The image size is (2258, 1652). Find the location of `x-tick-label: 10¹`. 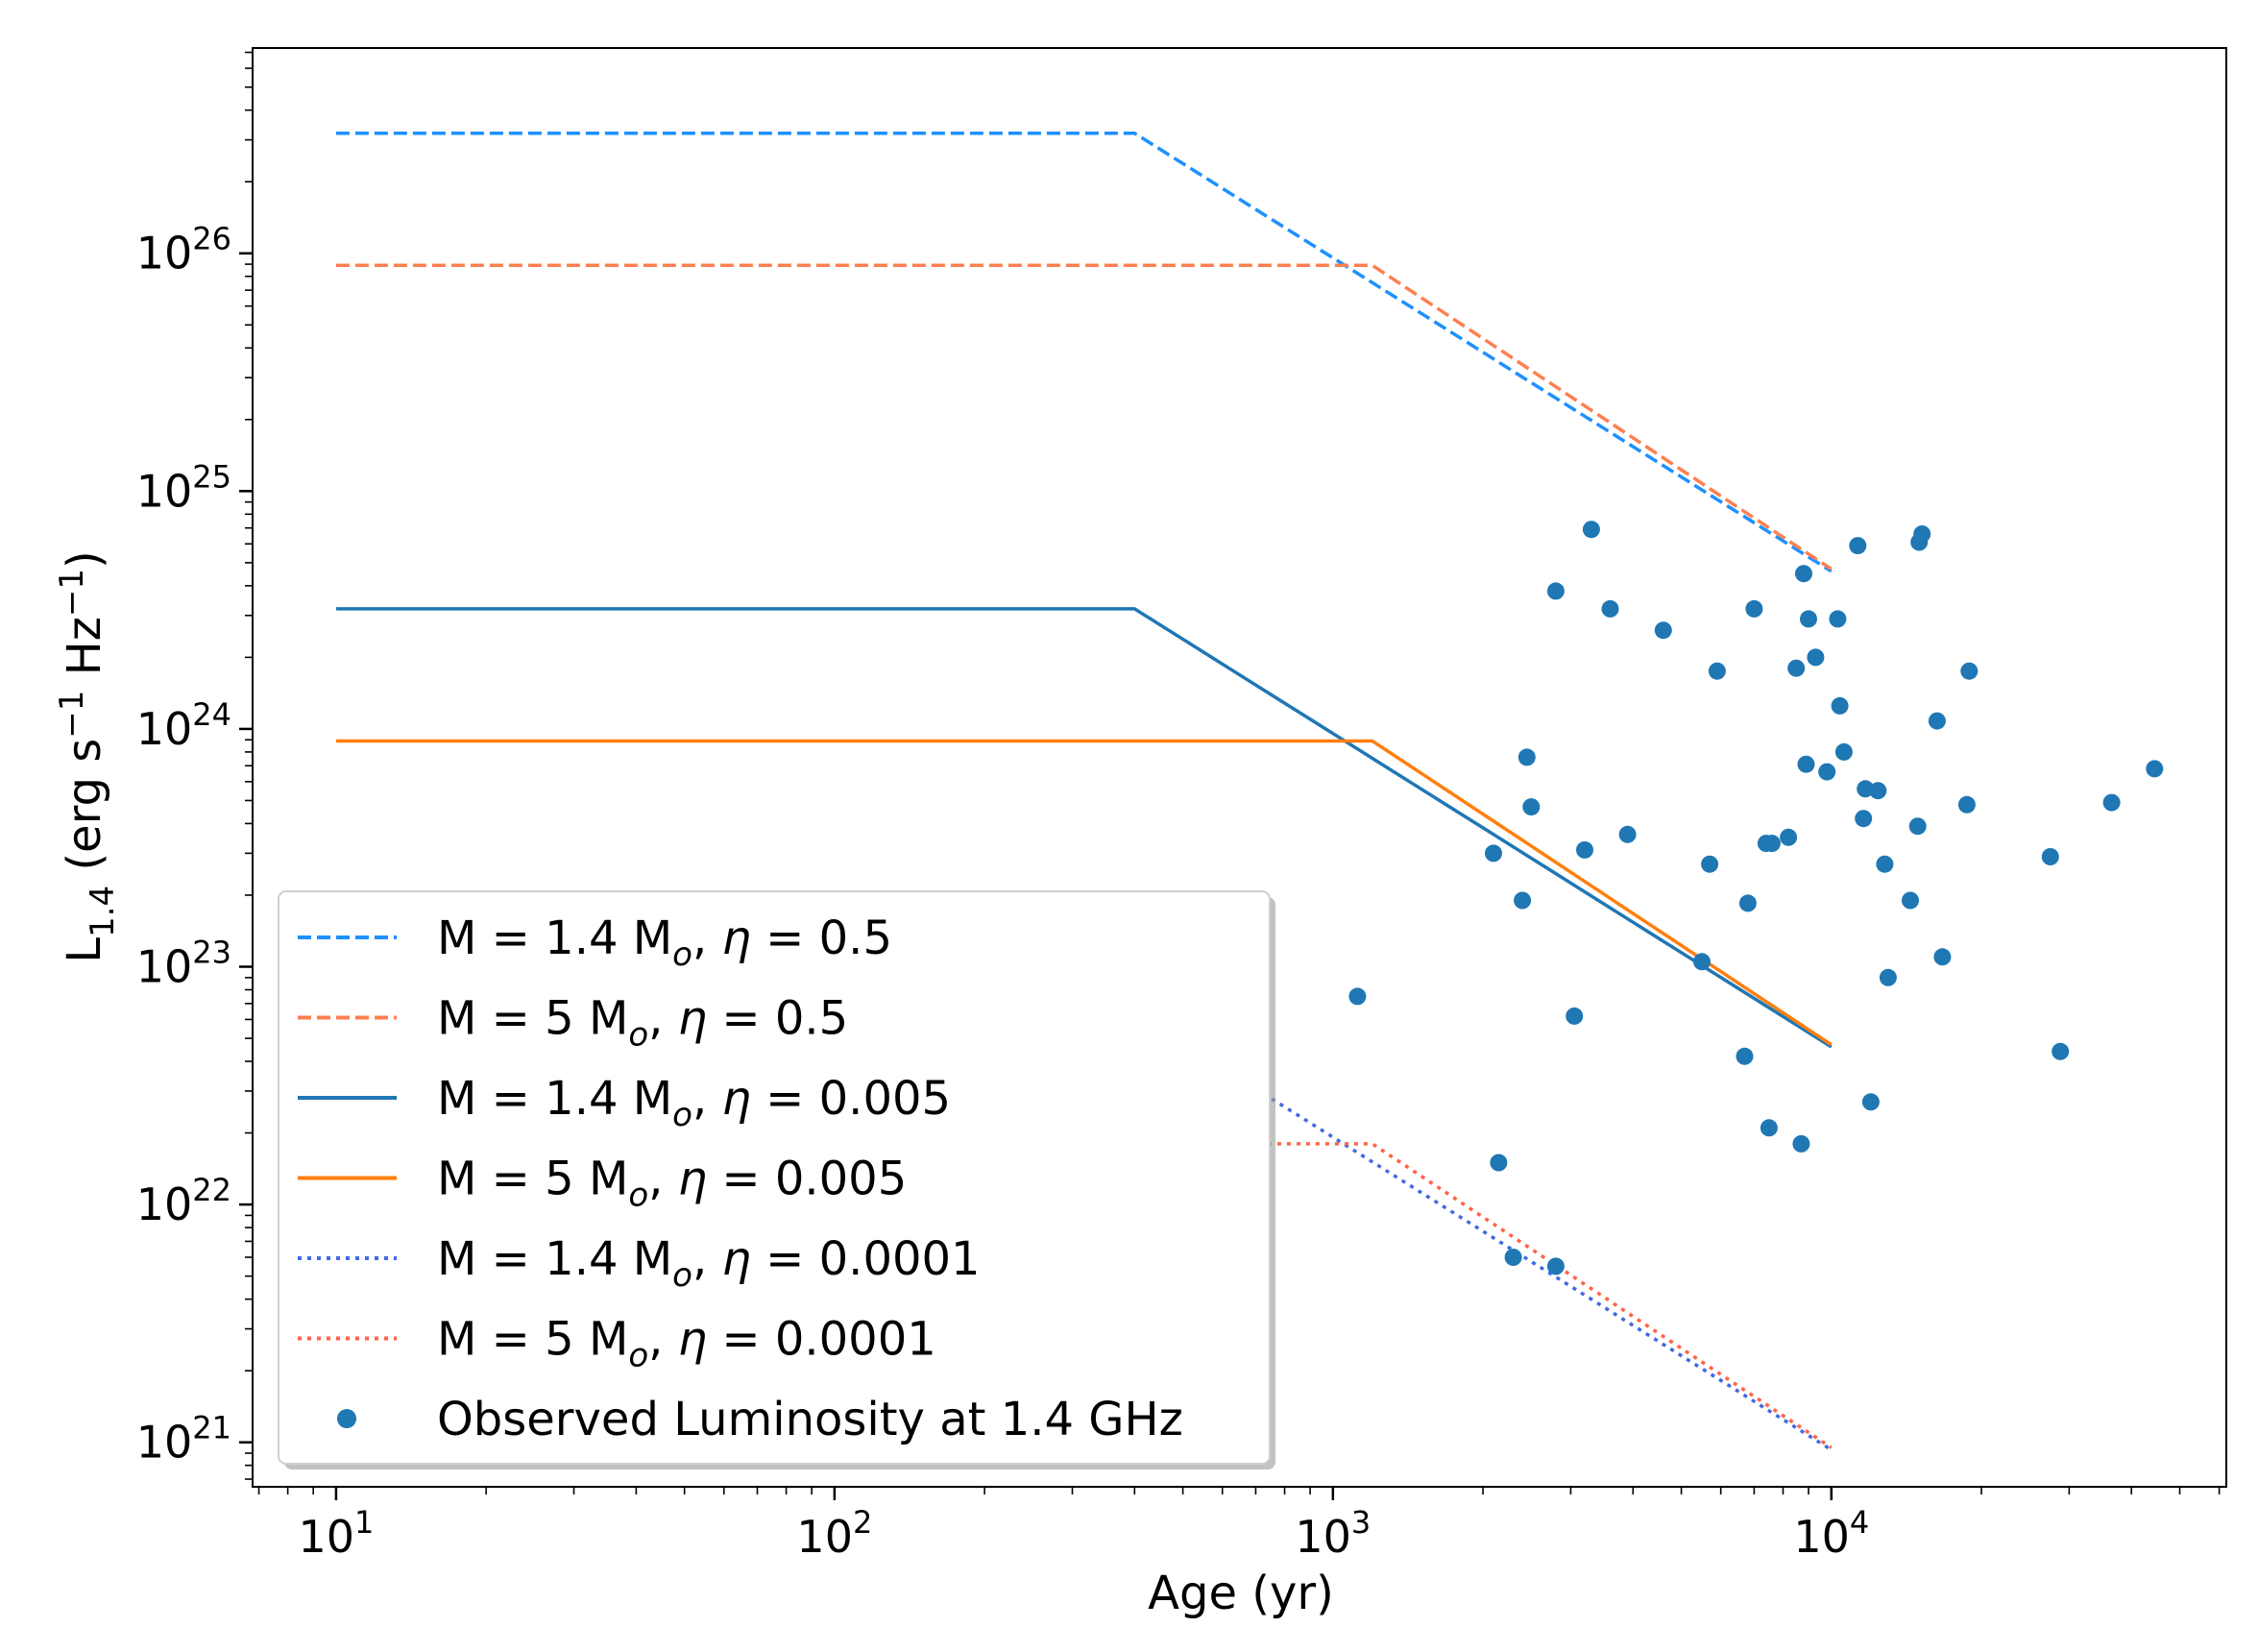

x-tick-label: 10¹ is located at coordinates (336, 1533).